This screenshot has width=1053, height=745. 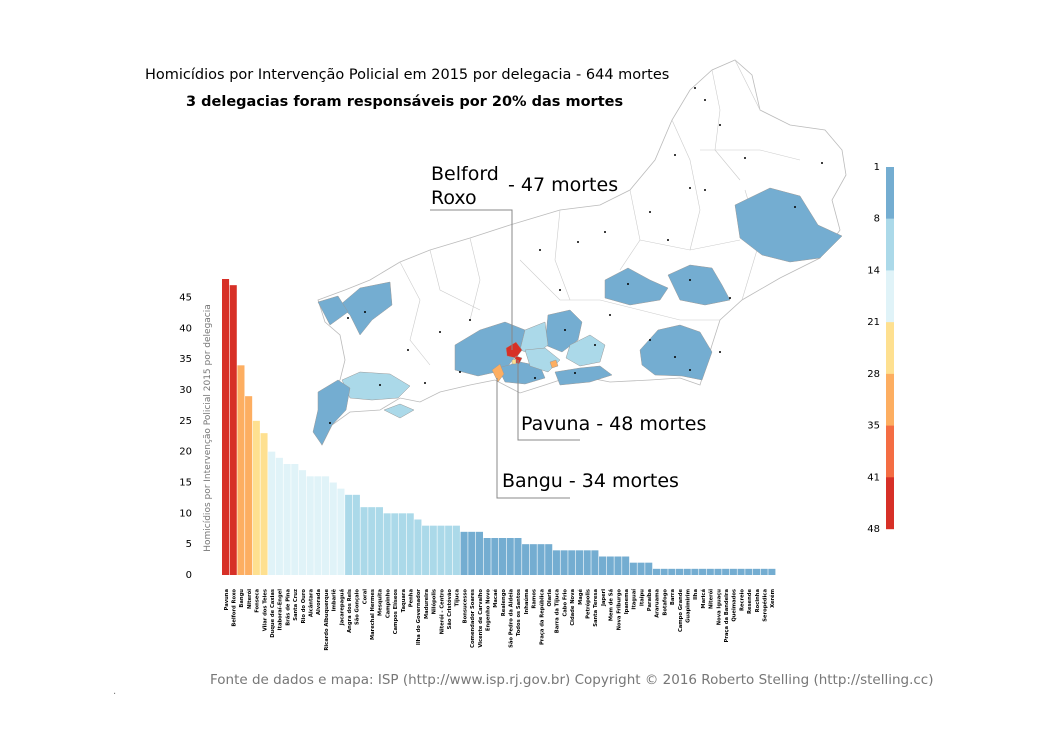 What do you see at coordinates (541, 617) in the screenshot?
I see `x-tick-label: Praça da República` at bounding box center [541, 617].